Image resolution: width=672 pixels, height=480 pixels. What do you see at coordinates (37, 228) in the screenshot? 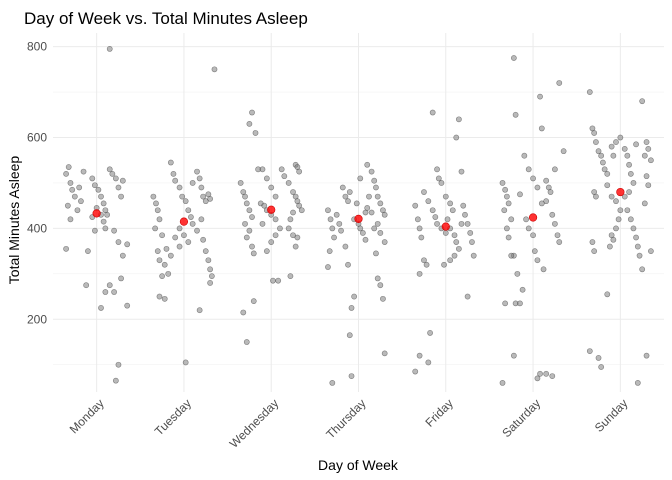
I see `y-tick-label: 400` at bounding box center [37, 228].